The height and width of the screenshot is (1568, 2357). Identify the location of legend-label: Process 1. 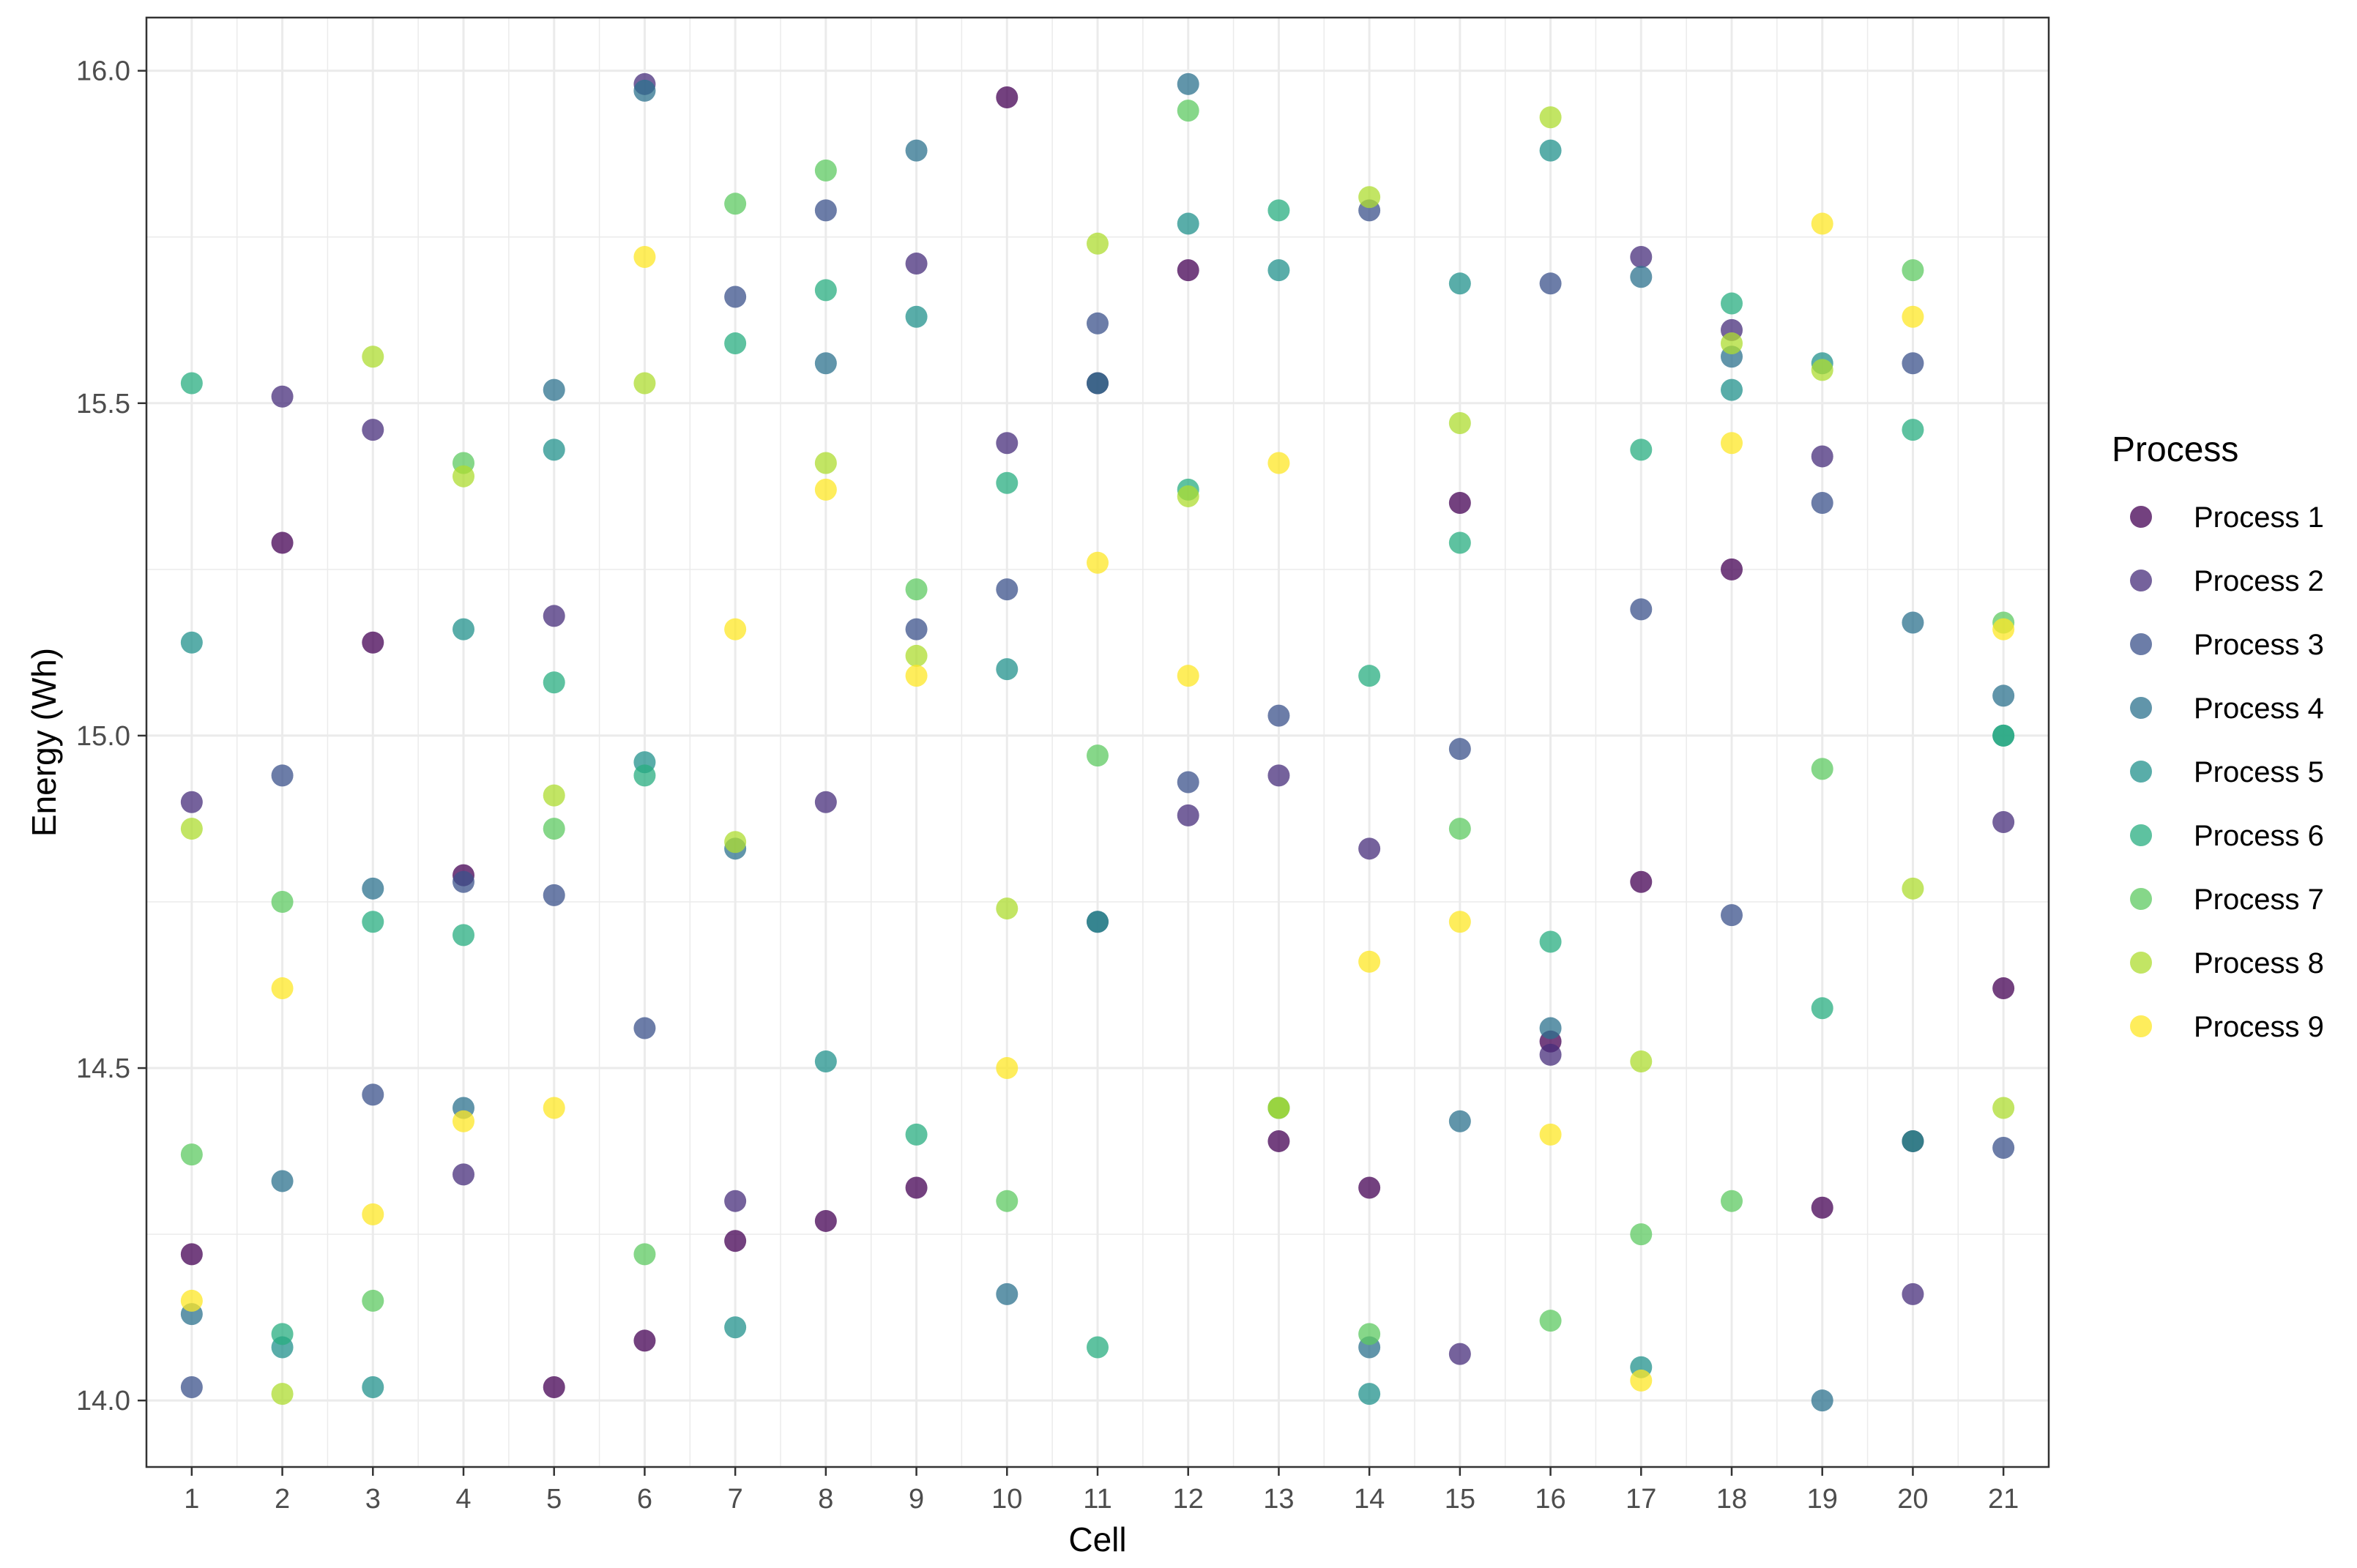
(2259, 517).